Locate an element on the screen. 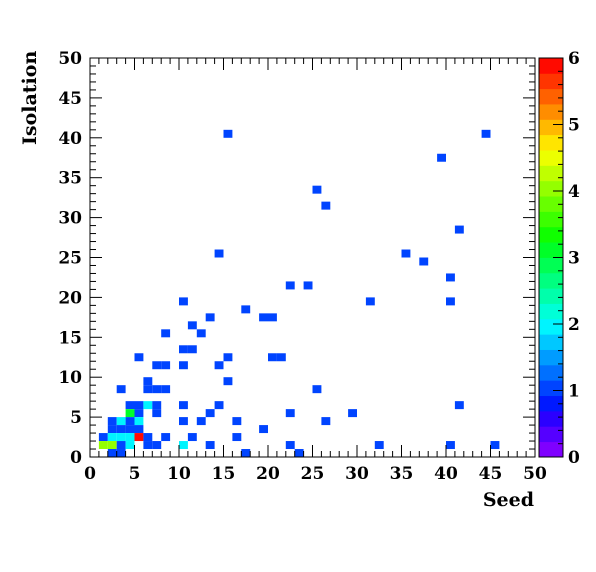 The image size is (596, 572). y-tick-label: 50 is located at coordinates (70, 59).